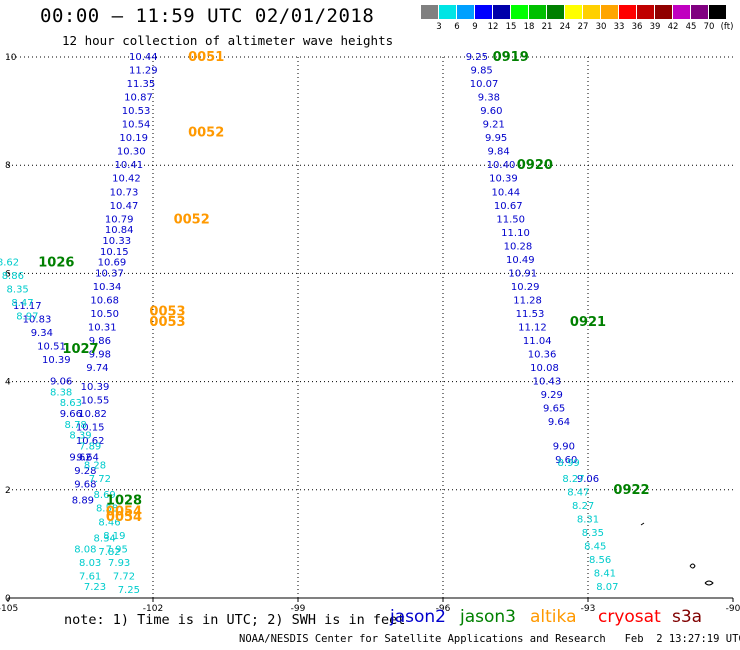 Image resolution: width=740 pixels, height=650 pixels. I want to click on data-point-jason3: 8.45, so click(595, 547).